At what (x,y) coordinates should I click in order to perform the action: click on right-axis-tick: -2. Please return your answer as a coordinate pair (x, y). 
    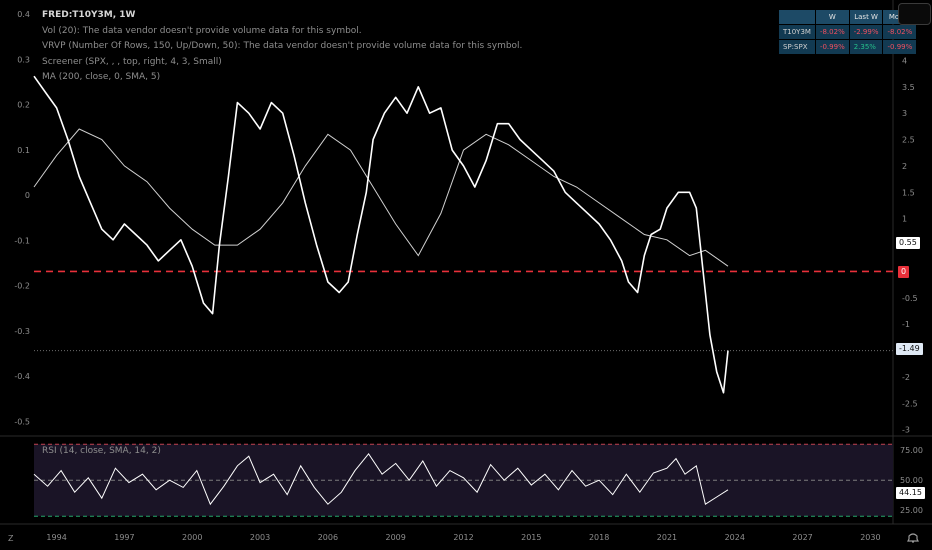
    Looking at the image, I should click on (906, 377).